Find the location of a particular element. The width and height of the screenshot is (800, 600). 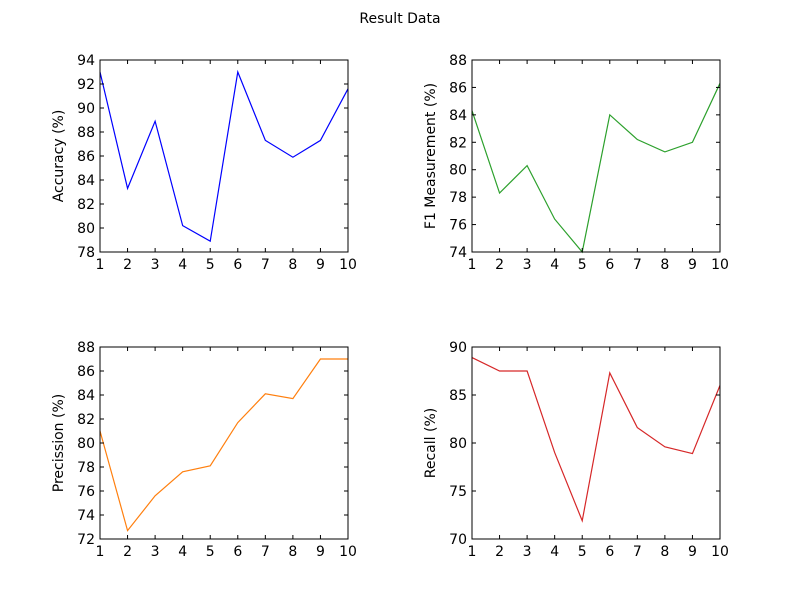

subplot-recall: 1 2 3 4 5 6 7 8 9 10 70 75 80 85 90 Recall (%) is located at coordinates (576, 450).